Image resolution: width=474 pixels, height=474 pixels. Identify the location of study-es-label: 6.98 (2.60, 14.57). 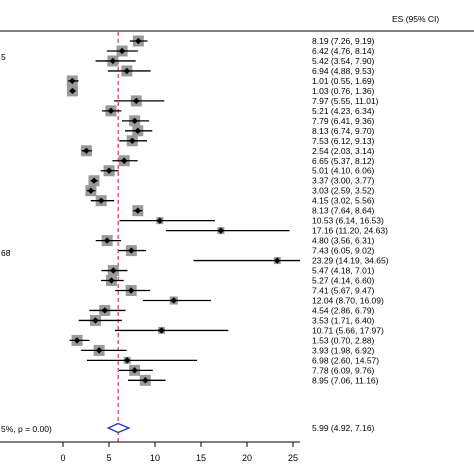
(345, 360).